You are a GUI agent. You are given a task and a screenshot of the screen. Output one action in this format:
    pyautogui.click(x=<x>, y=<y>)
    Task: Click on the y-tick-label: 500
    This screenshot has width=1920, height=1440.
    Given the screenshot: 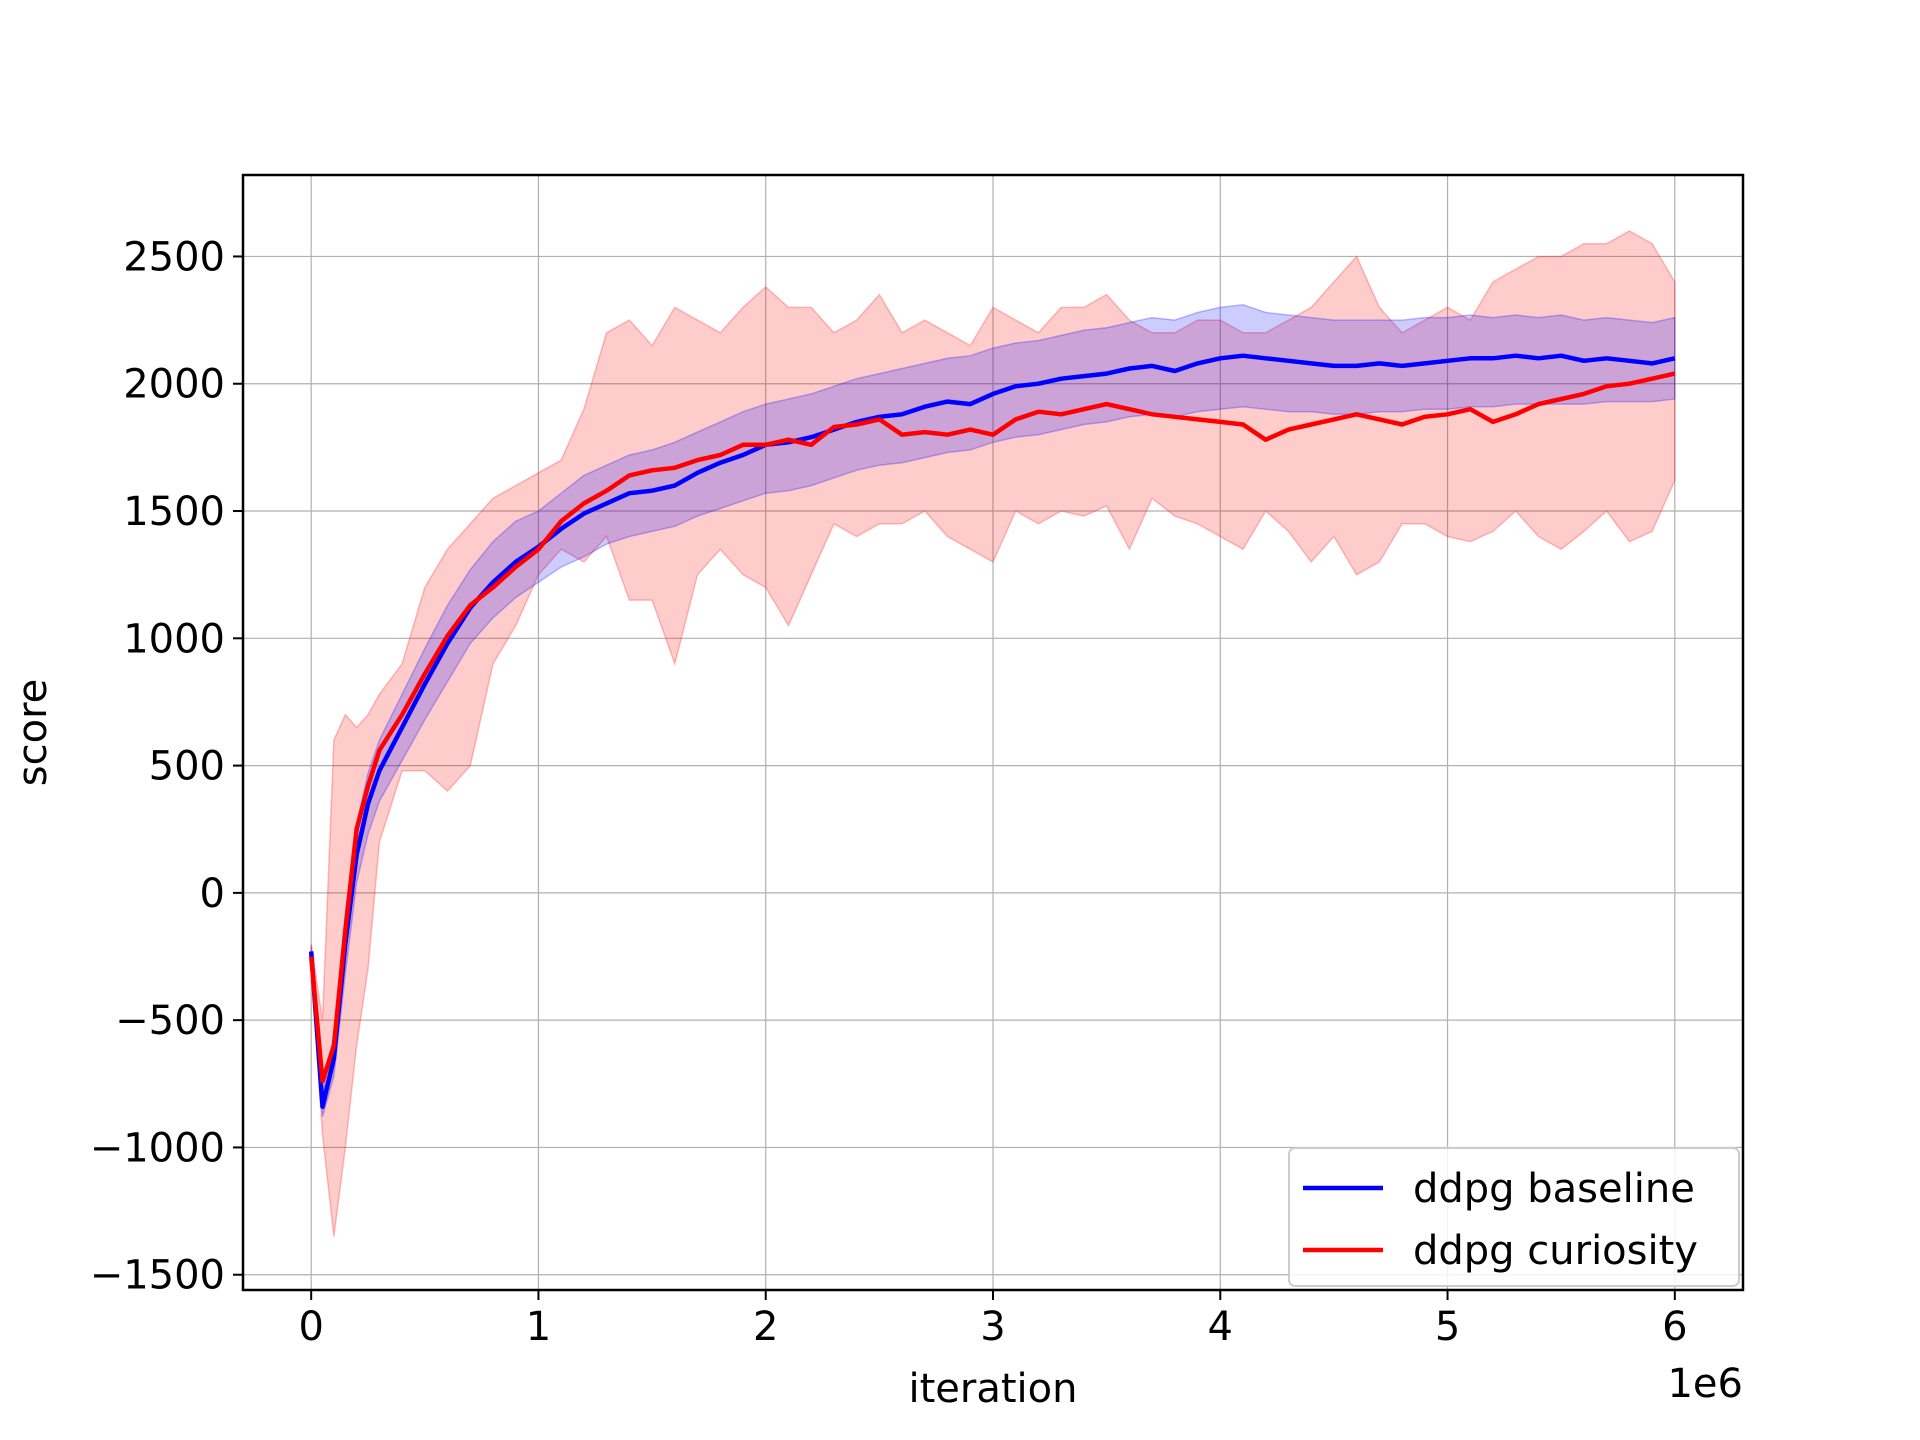 What is the action you would take?
    pyautogui.click(x=187, y=767)
    